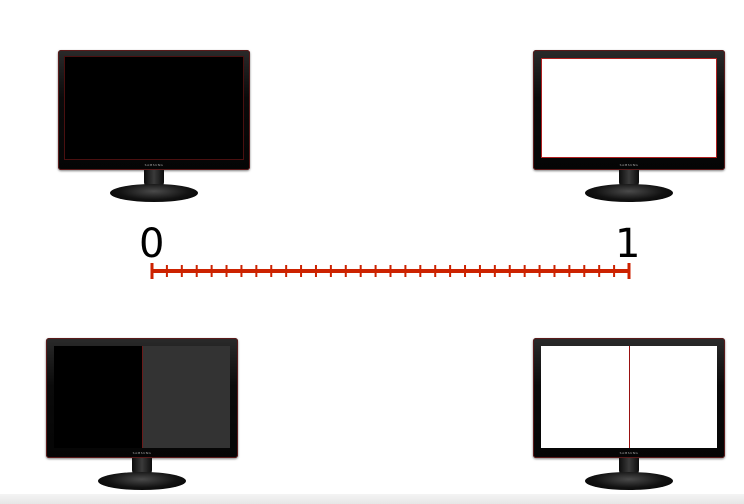 This screenshot has width=744, height=504. Describe the element at coordinates (390, 271) in the screenshot. I see `scale-bar` at that location.